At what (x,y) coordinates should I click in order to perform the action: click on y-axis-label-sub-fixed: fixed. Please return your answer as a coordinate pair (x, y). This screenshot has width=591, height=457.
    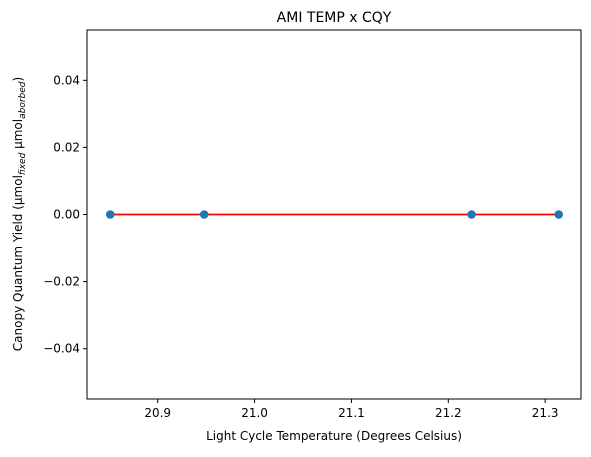
    Looking at the image, I should click on (23, 163).